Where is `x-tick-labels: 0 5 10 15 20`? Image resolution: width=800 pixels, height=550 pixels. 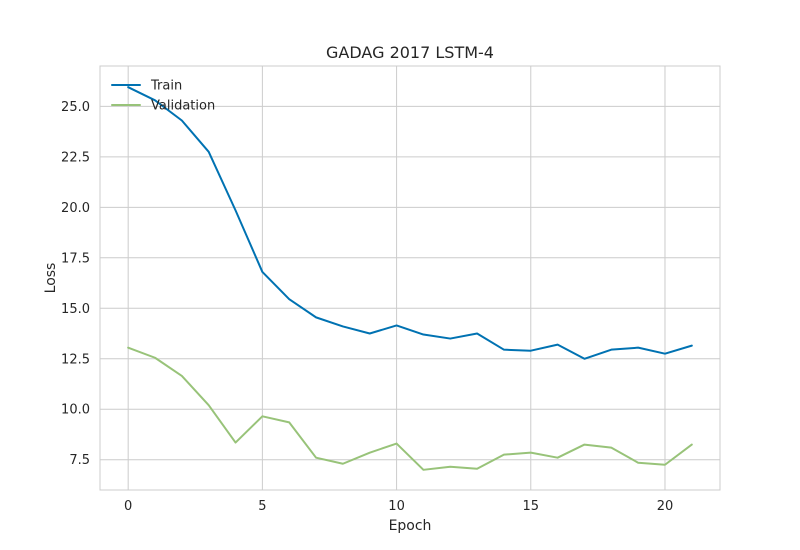 x-tick-labels: 0 5 10 15 20 is located at coordinates (398, 506).